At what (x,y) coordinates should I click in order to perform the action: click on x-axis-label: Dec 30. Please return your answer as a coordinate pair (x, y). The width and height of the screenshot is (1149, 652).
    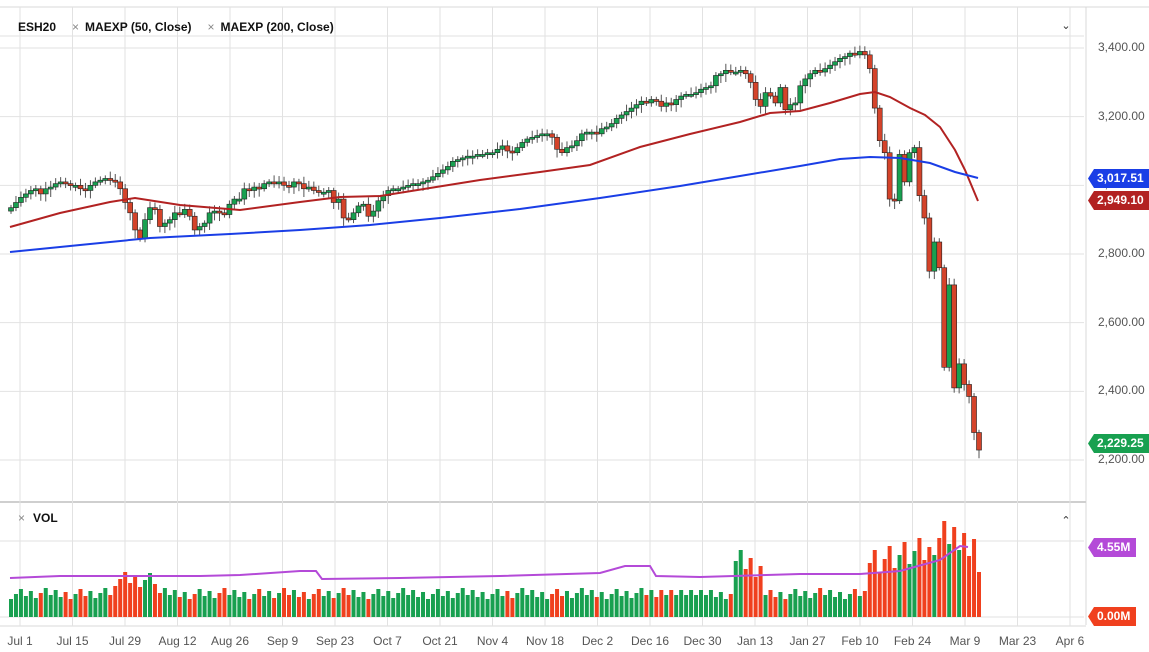
    Looking at the image, I should click on (702, 641).